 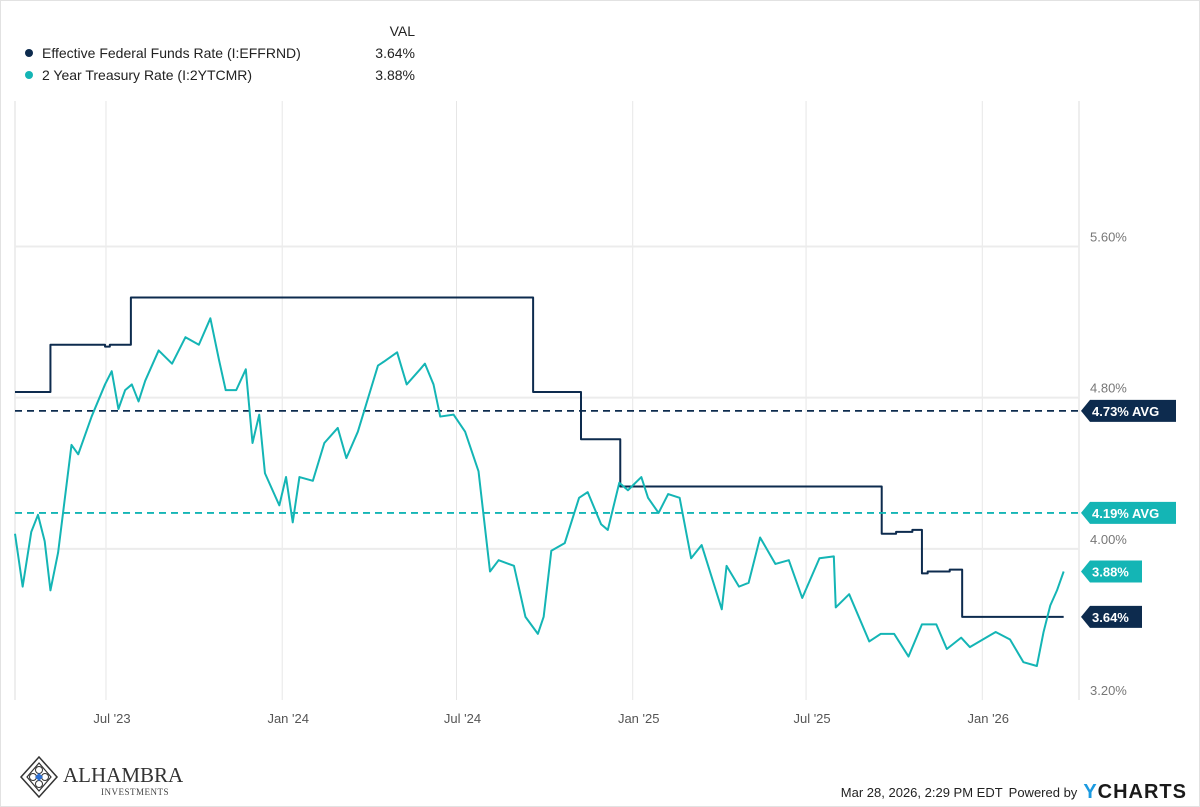 I want to click on y-tick-label: 4.00%, so click(x=1108, y=539).